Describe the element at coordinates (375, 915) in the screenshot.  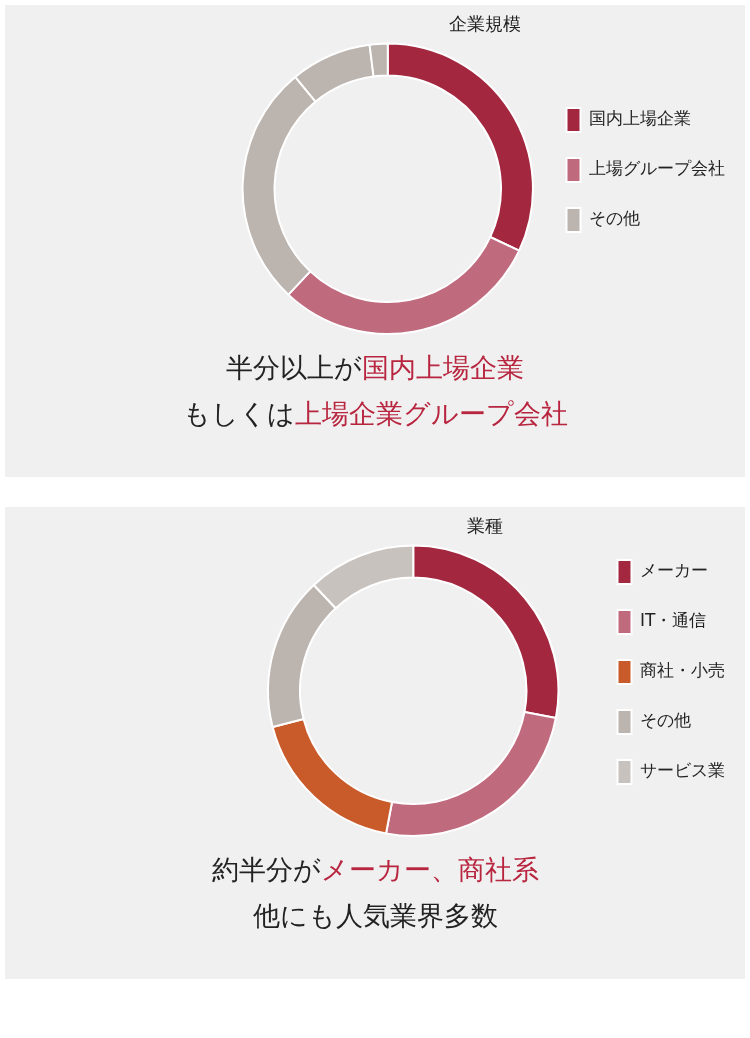
I see `text: 他にも人気業界多数` at that location.